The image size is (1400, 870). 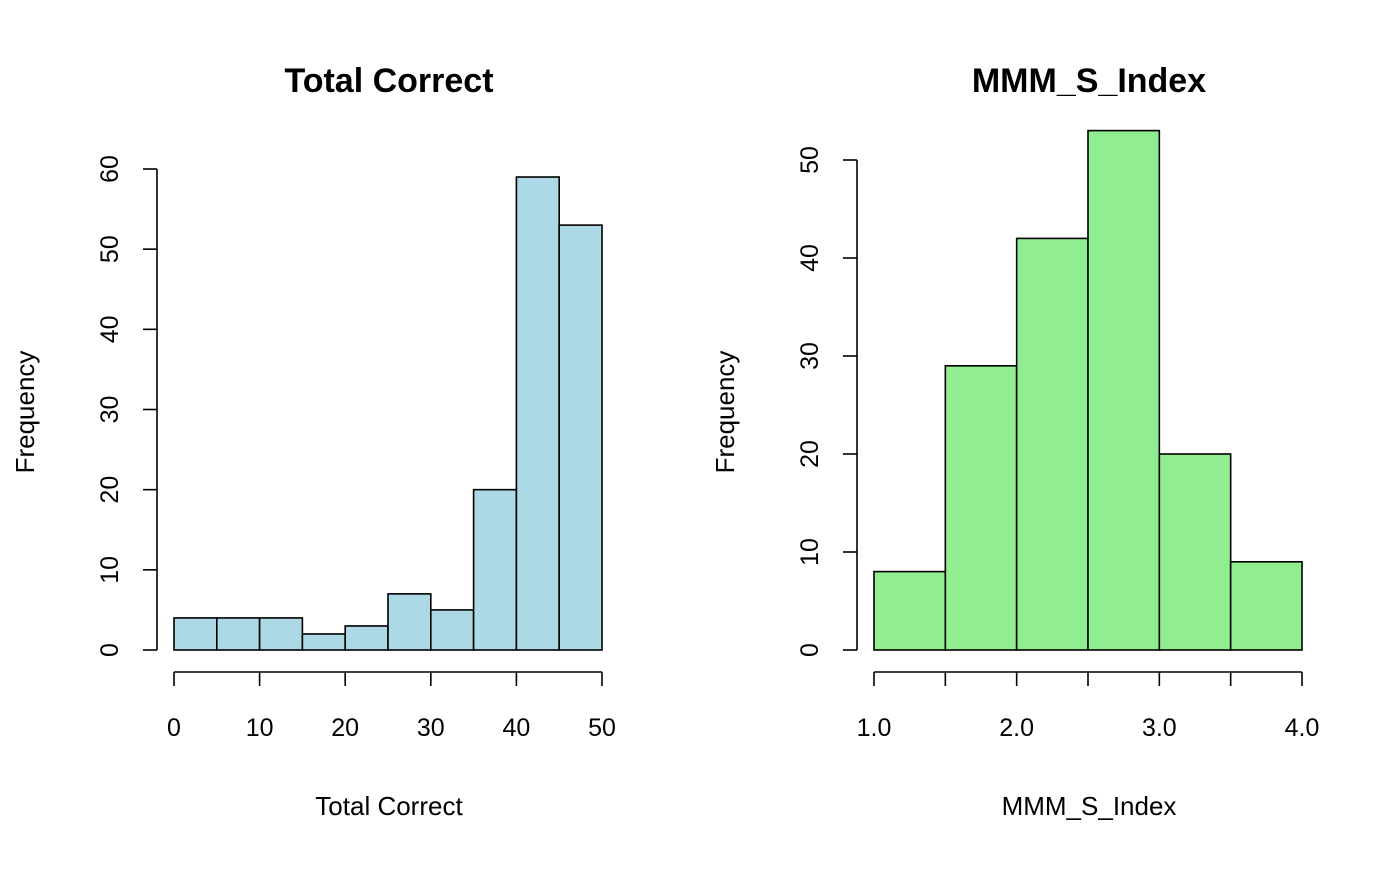 What do you see at coordinates (174, 728) in the screenshot?
I see `x-tick-label: 0` at bounding box center [174, 728].